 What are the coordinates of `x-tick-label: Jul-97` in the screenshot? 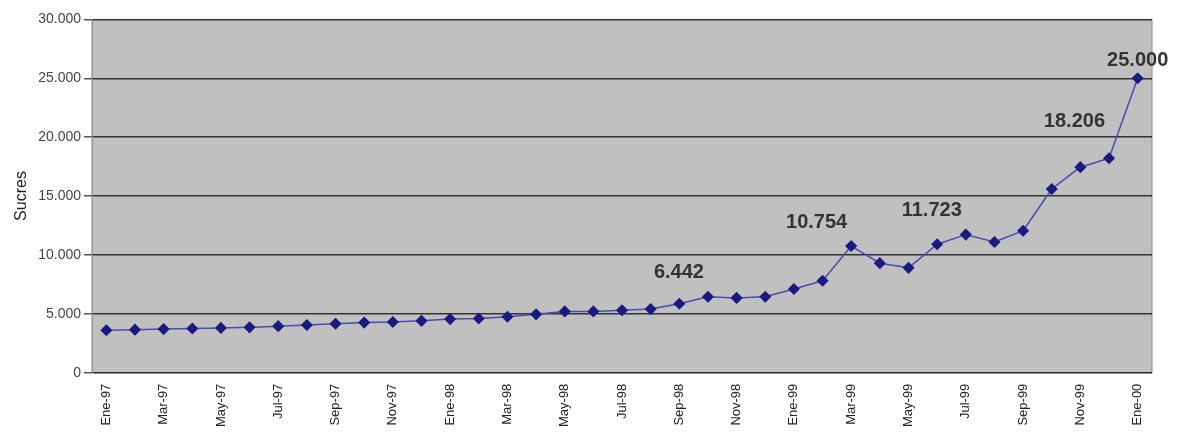 It's located at (277, 401).